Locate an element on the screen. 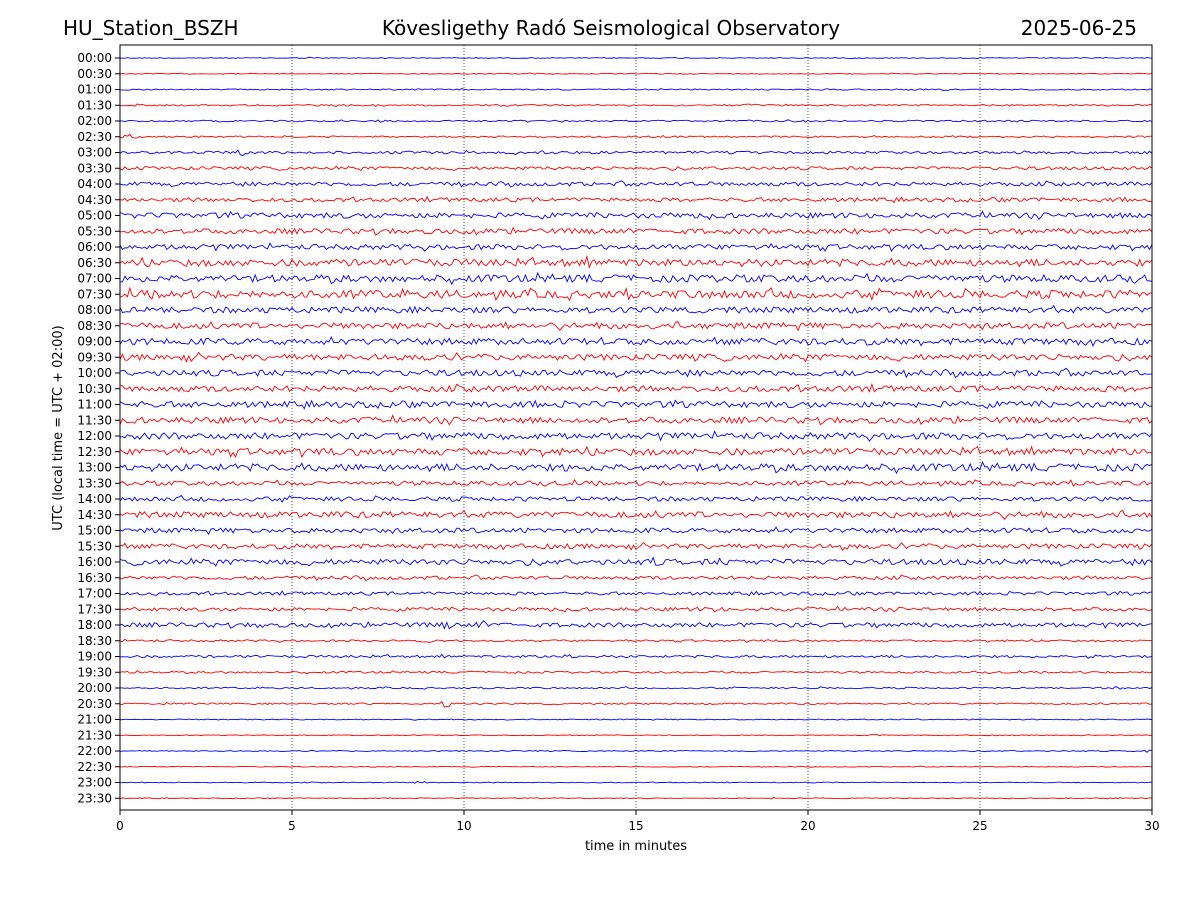 The image size is (1200, 900). row-label: 04:00 is located at coordinates (94, 184).